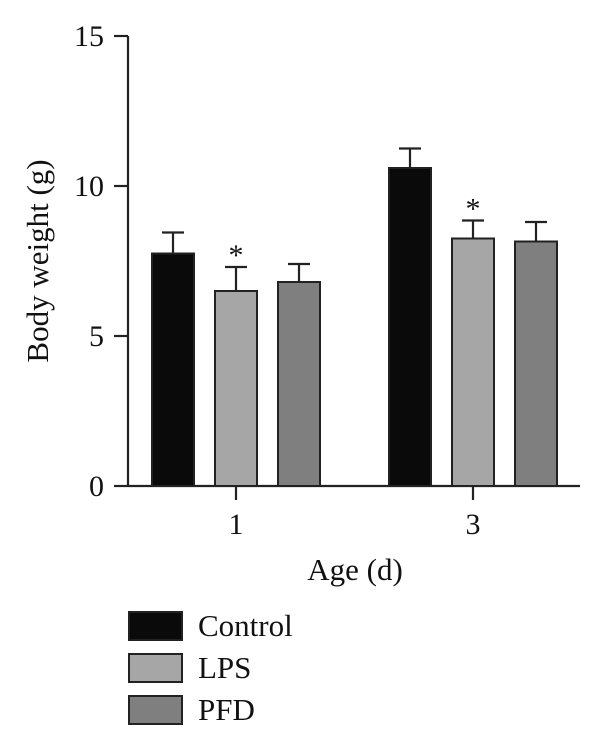 This screenshot has height=746, width=600. I want to click on legend-swatch-lps, so click(155, 668).